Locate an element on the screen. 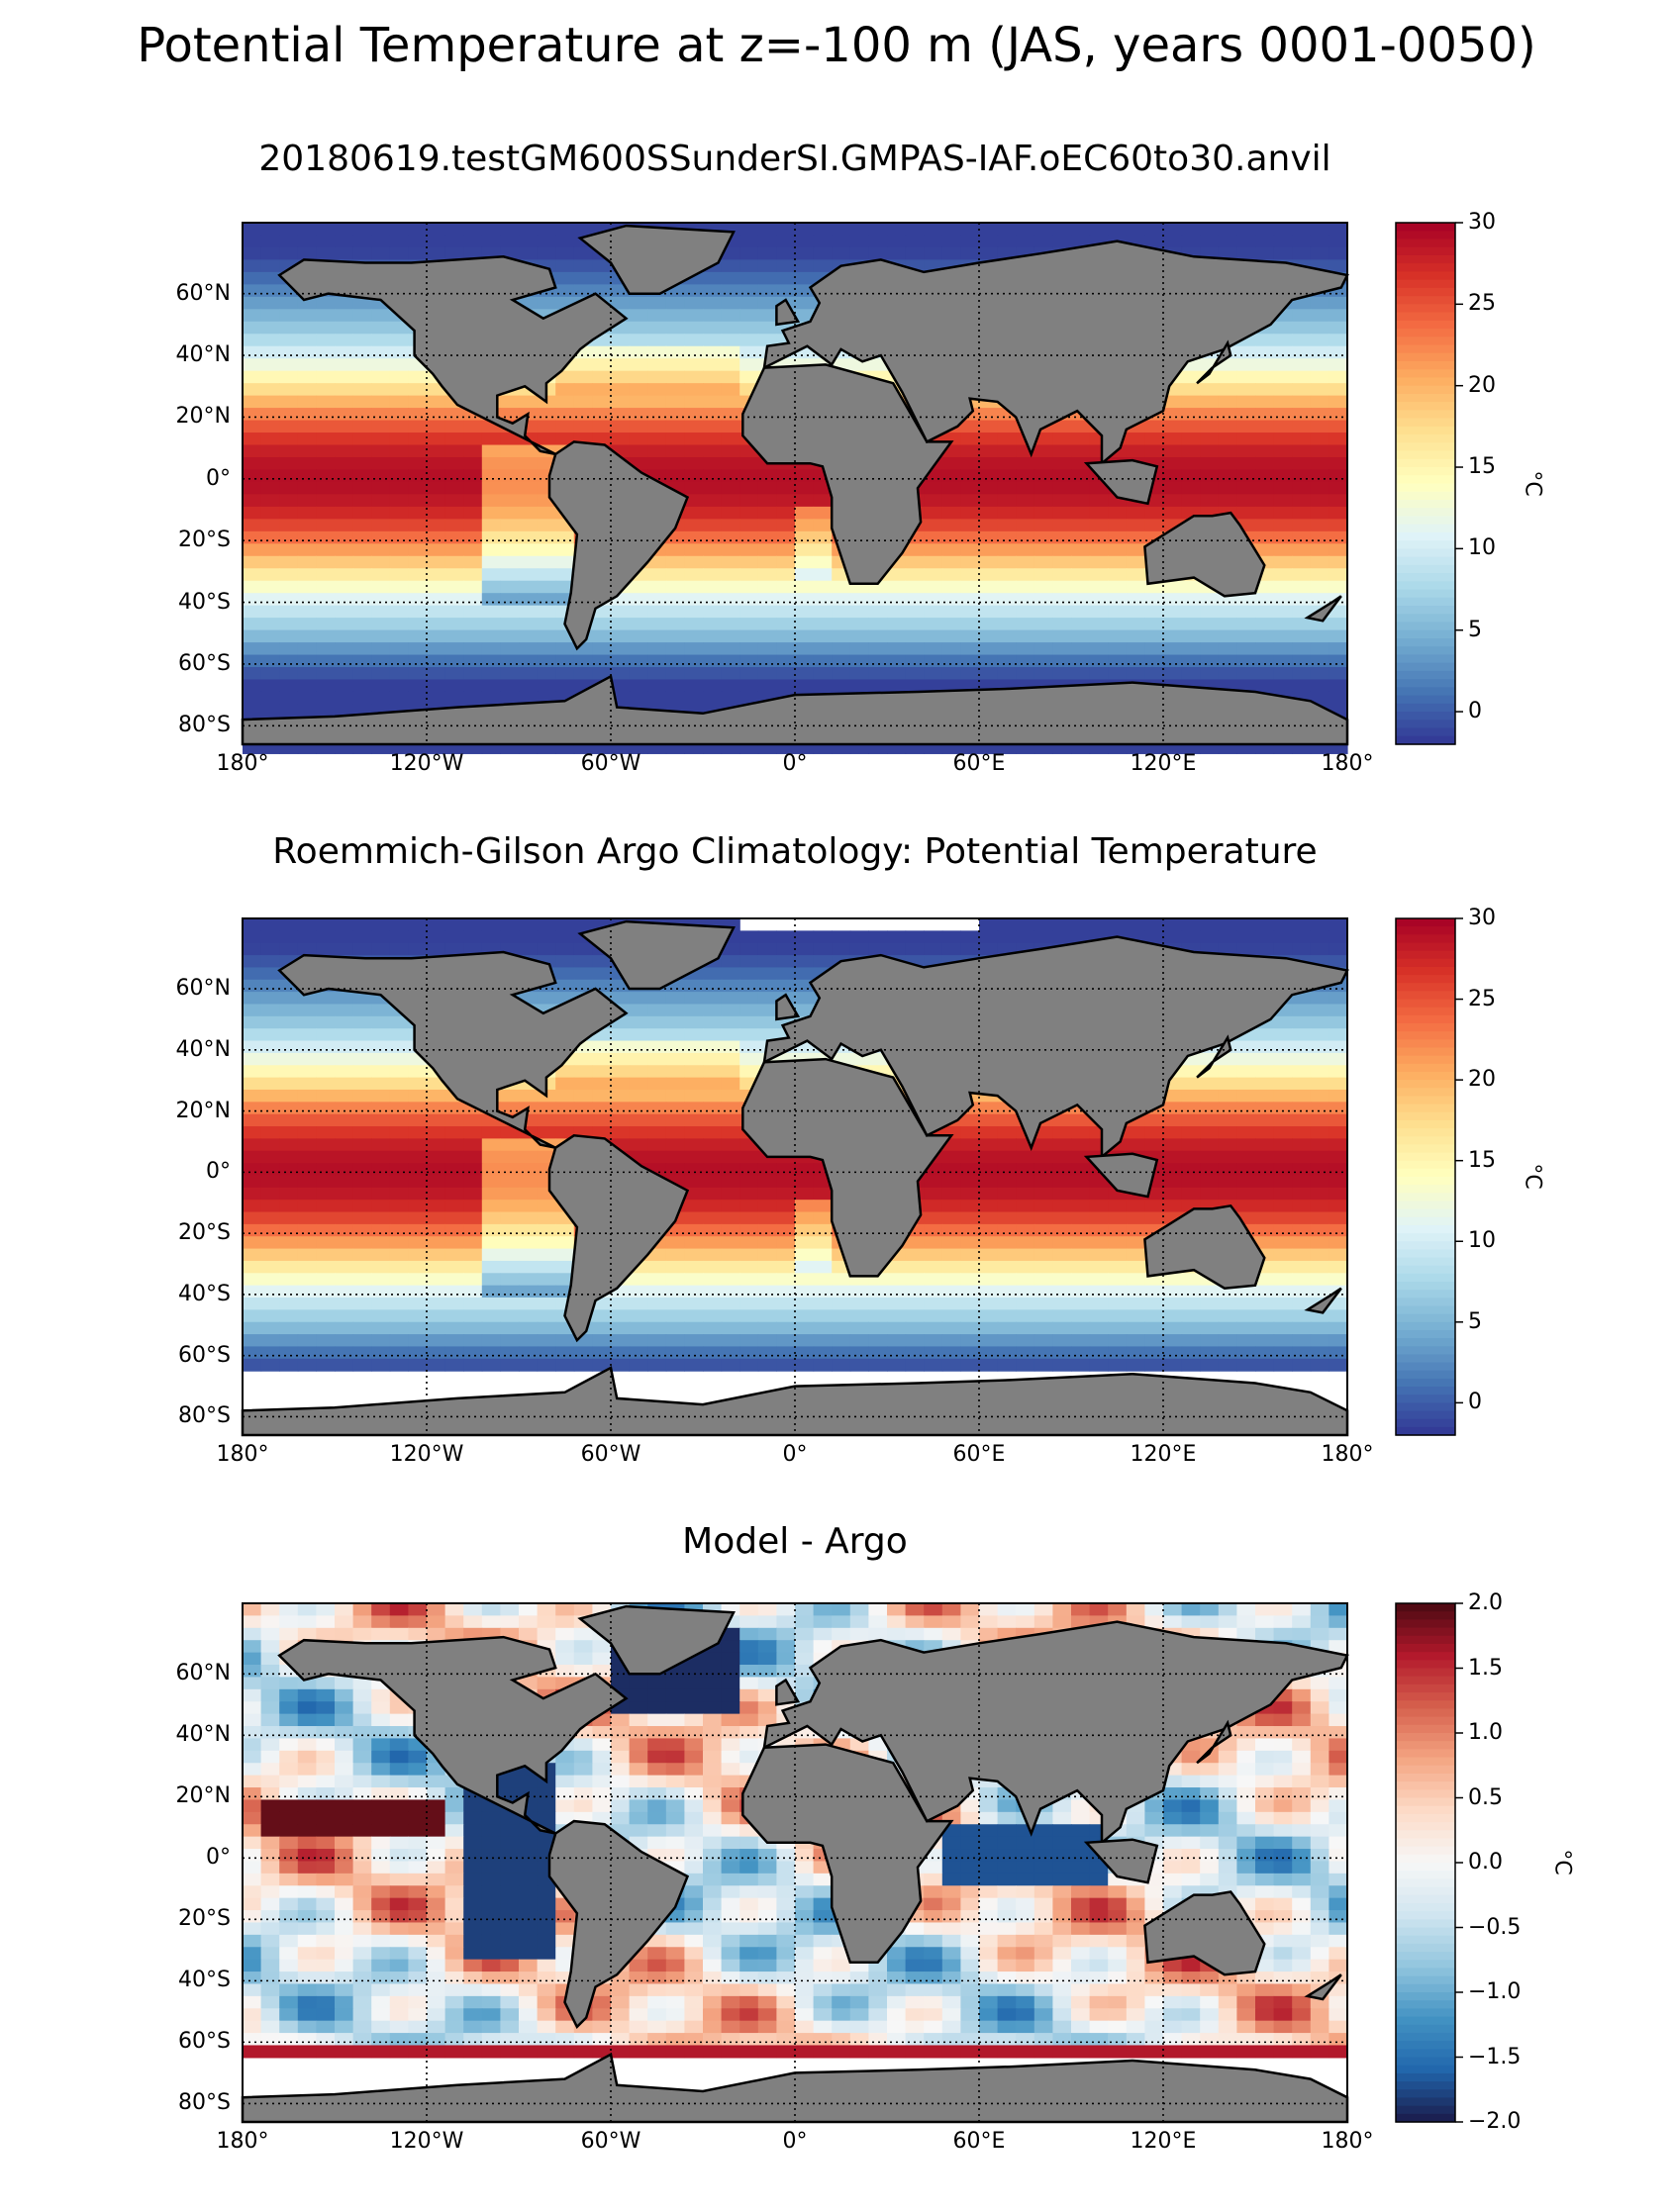 The width and height of the screenshot is (1673, 2212). land-mass is located at coordinates (453, 355).